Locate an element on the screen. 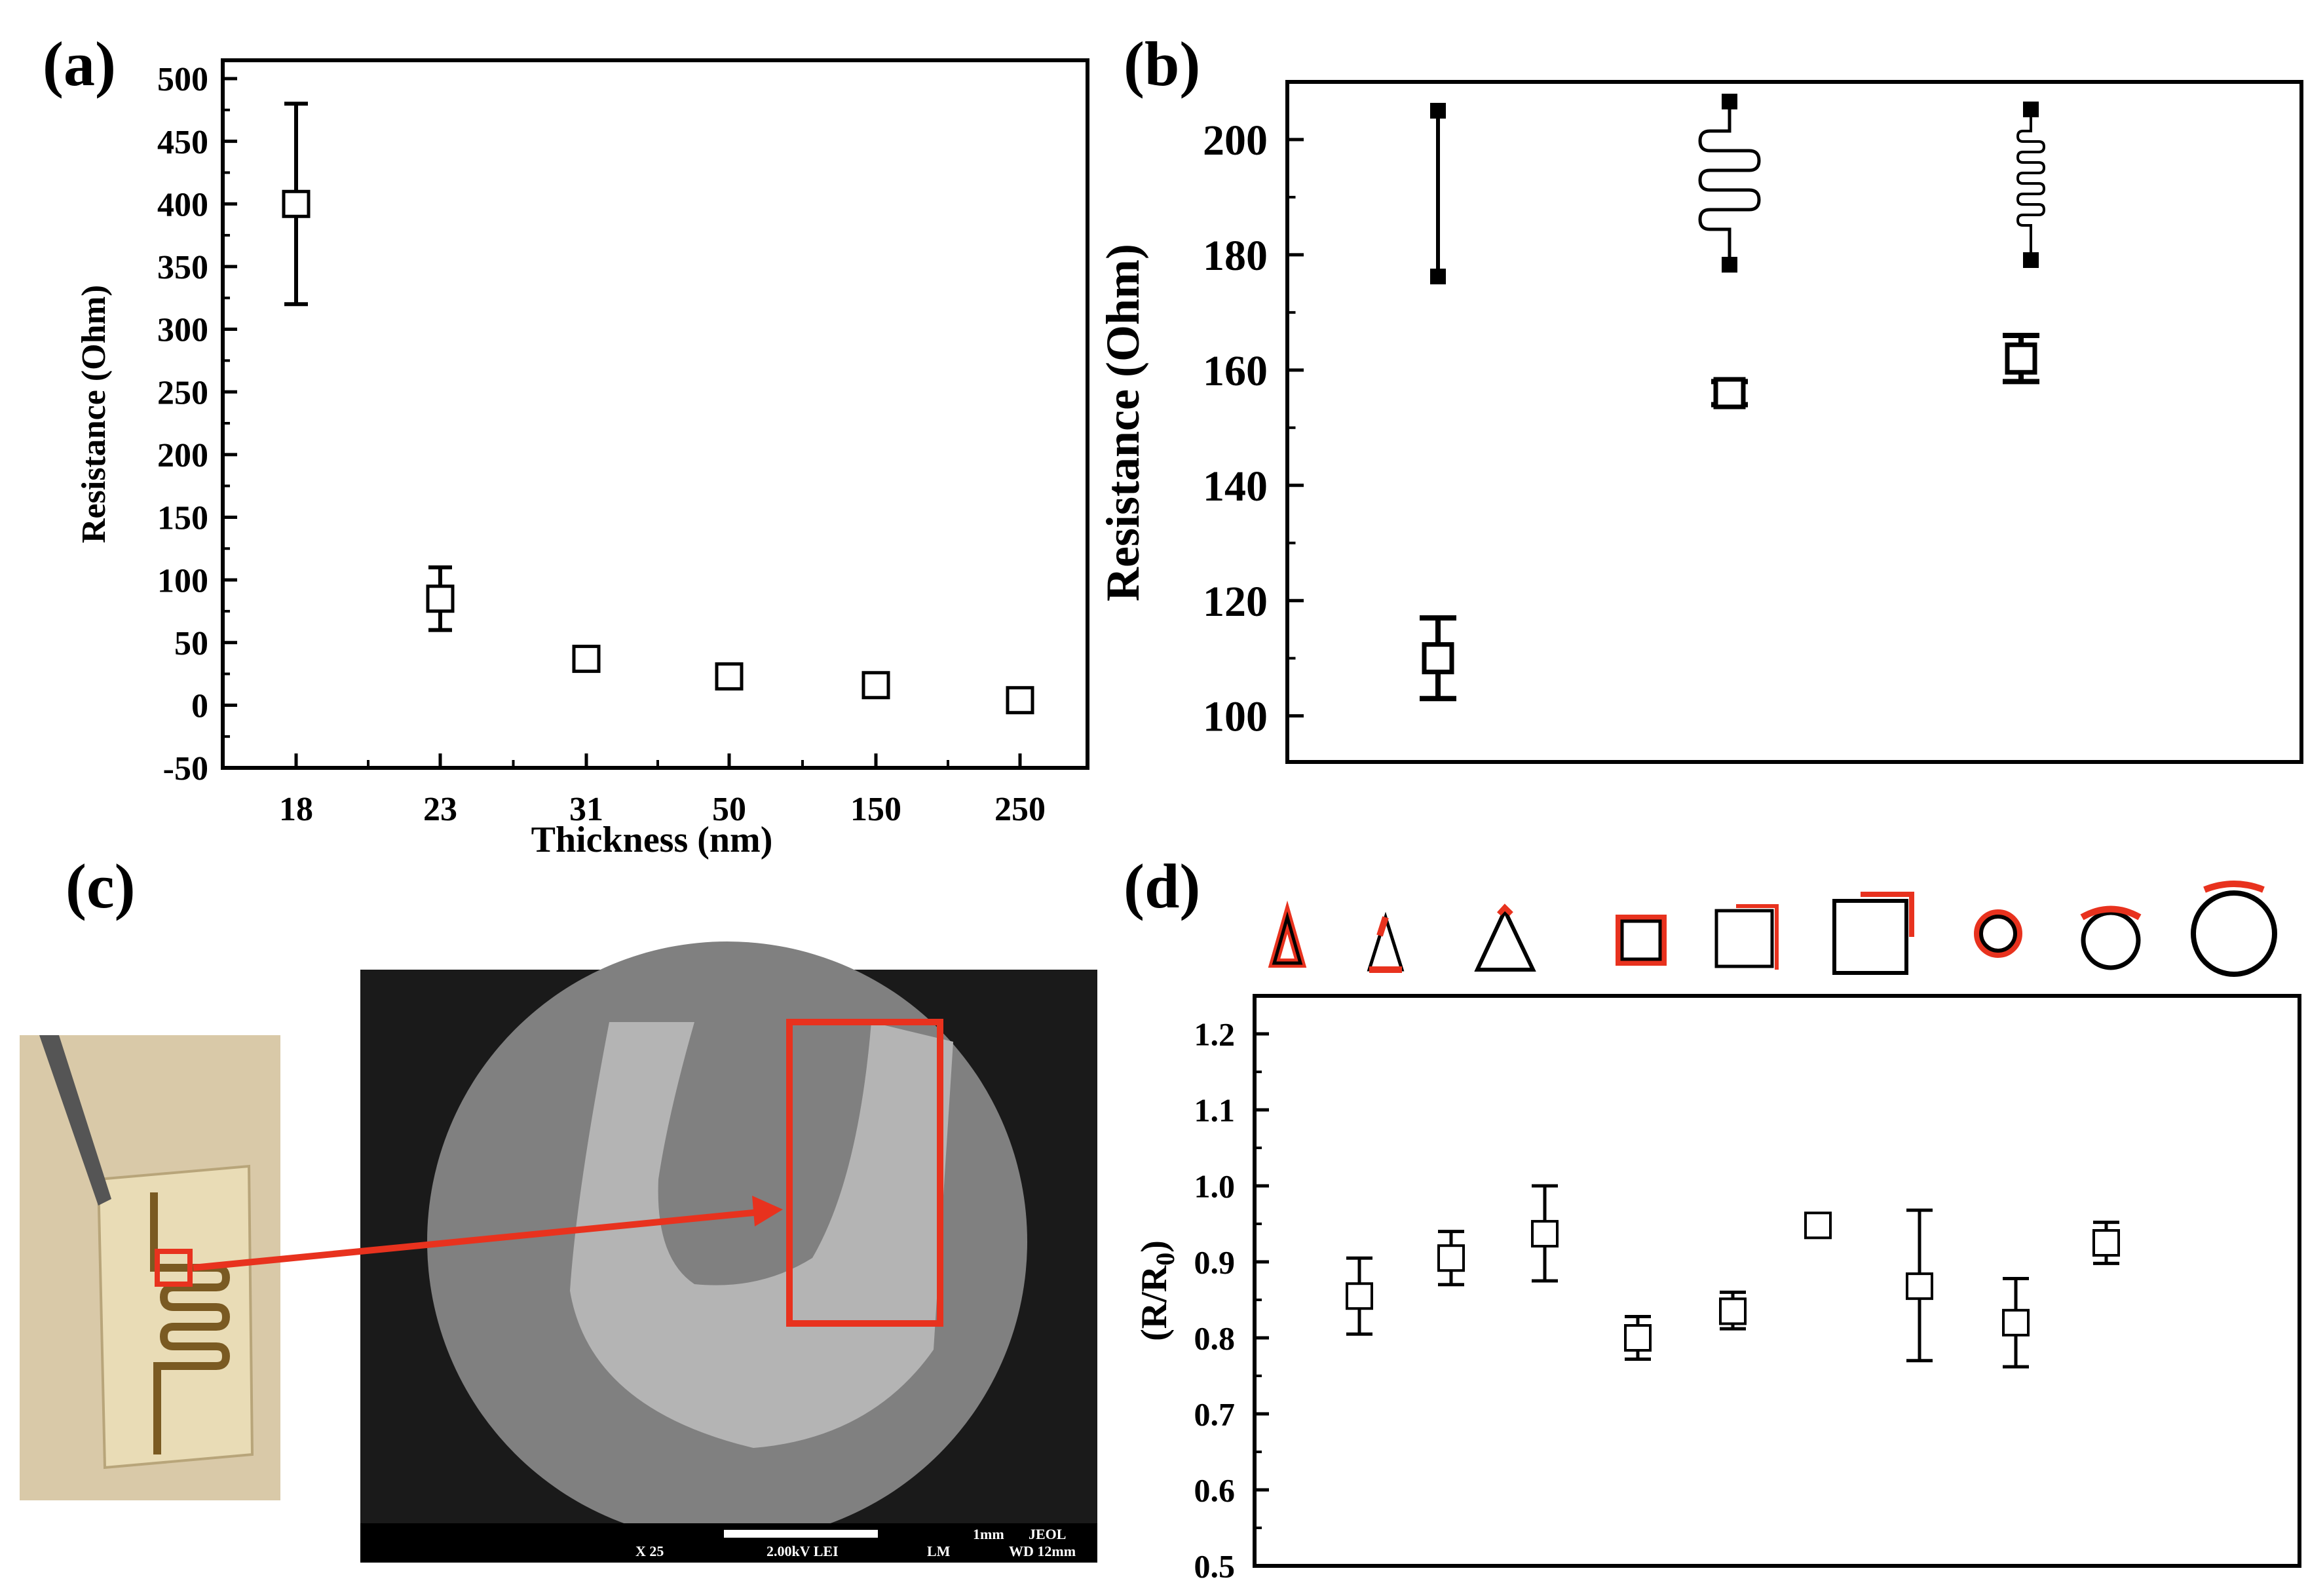 The image size is (2308, 1596). y-tick-label: 0.9 is located at coordinates (1215, 1262).